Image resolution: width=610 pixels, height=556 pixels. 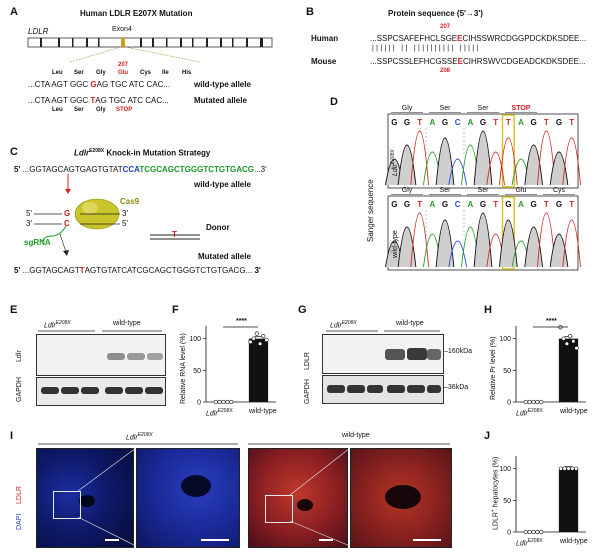 I want to click on h-tick-label: 50, so click(x=507, y=371).